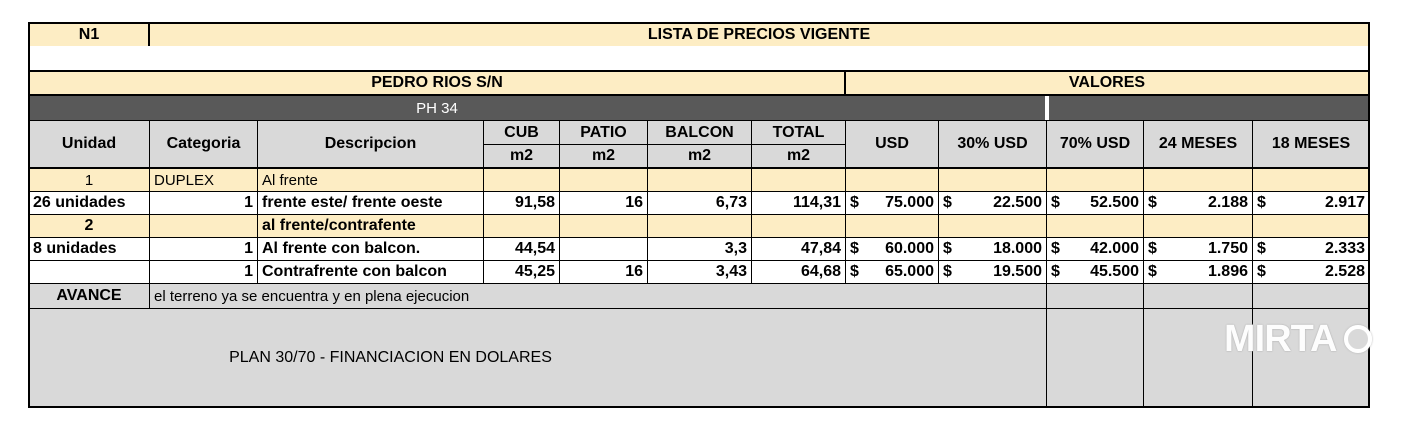  I want to click on row-usd70: $52.500, so click(1095, 203).